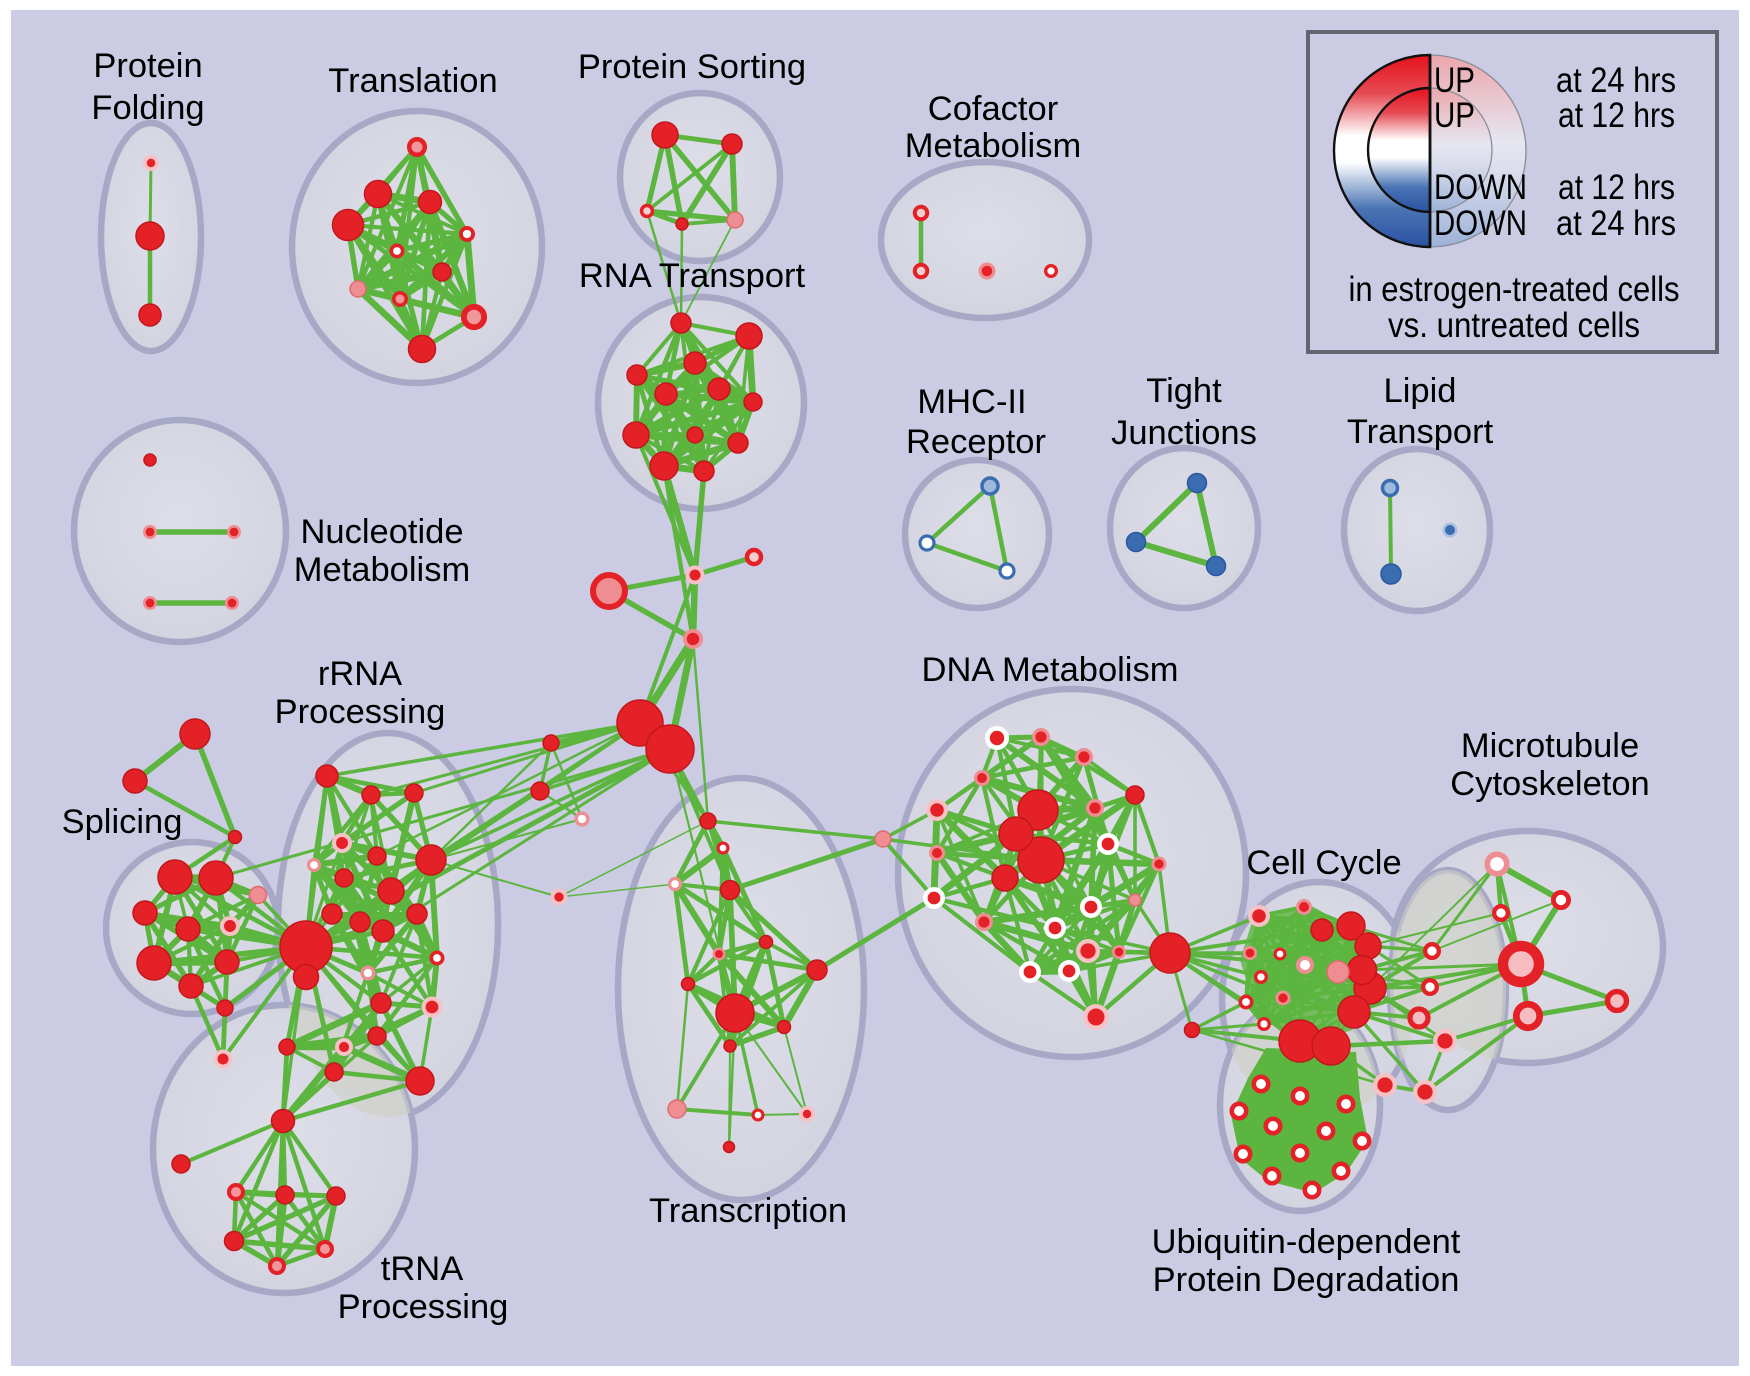 Image resolution: width=1750 pixels, height=1376 pixels. I want to click on svg-text: Cell Cycle, so click(1323, 863).